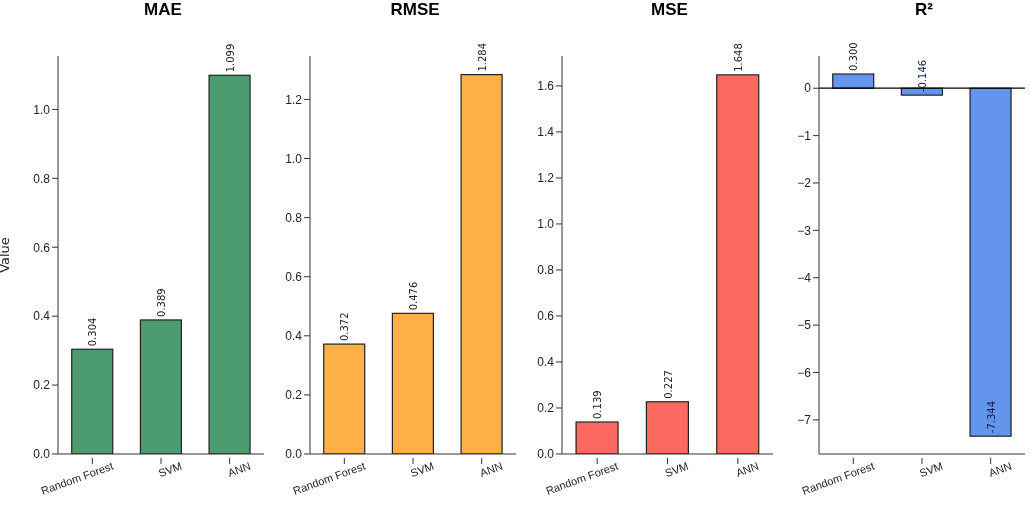 This screenshot has height=520, width=1030. I want to click on data-label: 1.648, so click(738, 57).